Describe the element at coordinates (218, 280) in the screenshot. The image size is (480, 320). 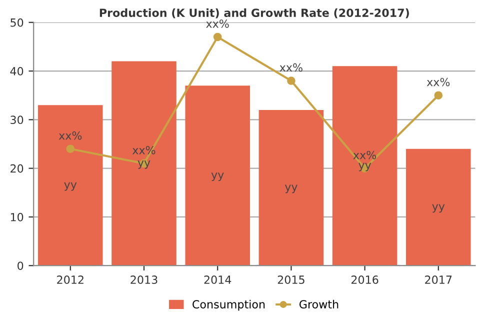
I see `x-tick-label: 2014` at that location.